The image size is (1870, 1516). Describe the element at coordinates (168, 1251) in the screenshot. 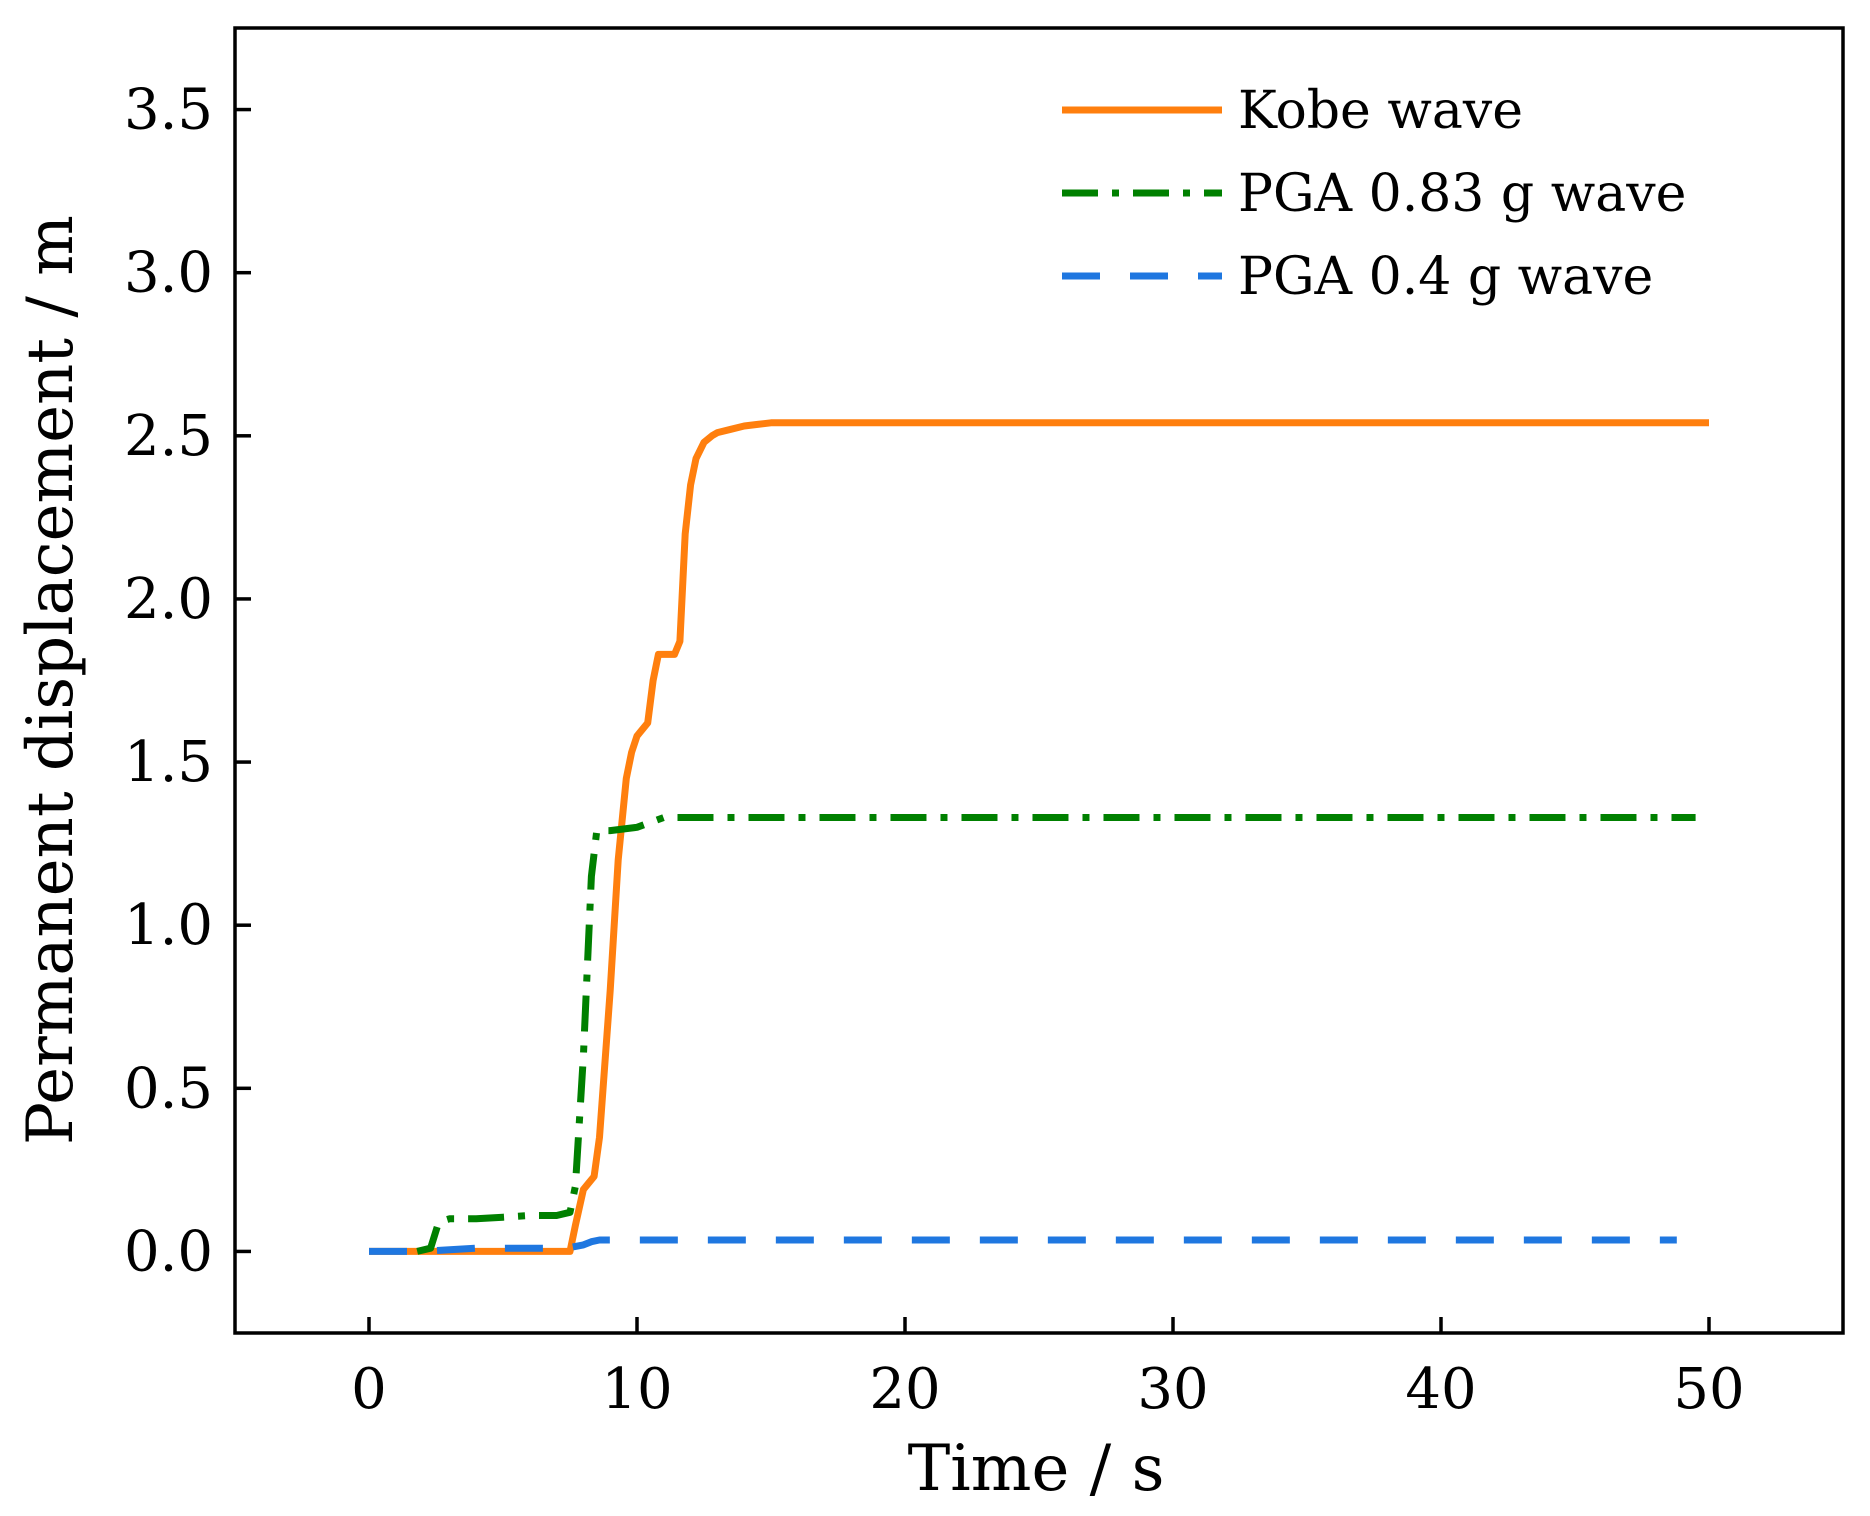

I see `y-tick-label: 0.0` at that location.